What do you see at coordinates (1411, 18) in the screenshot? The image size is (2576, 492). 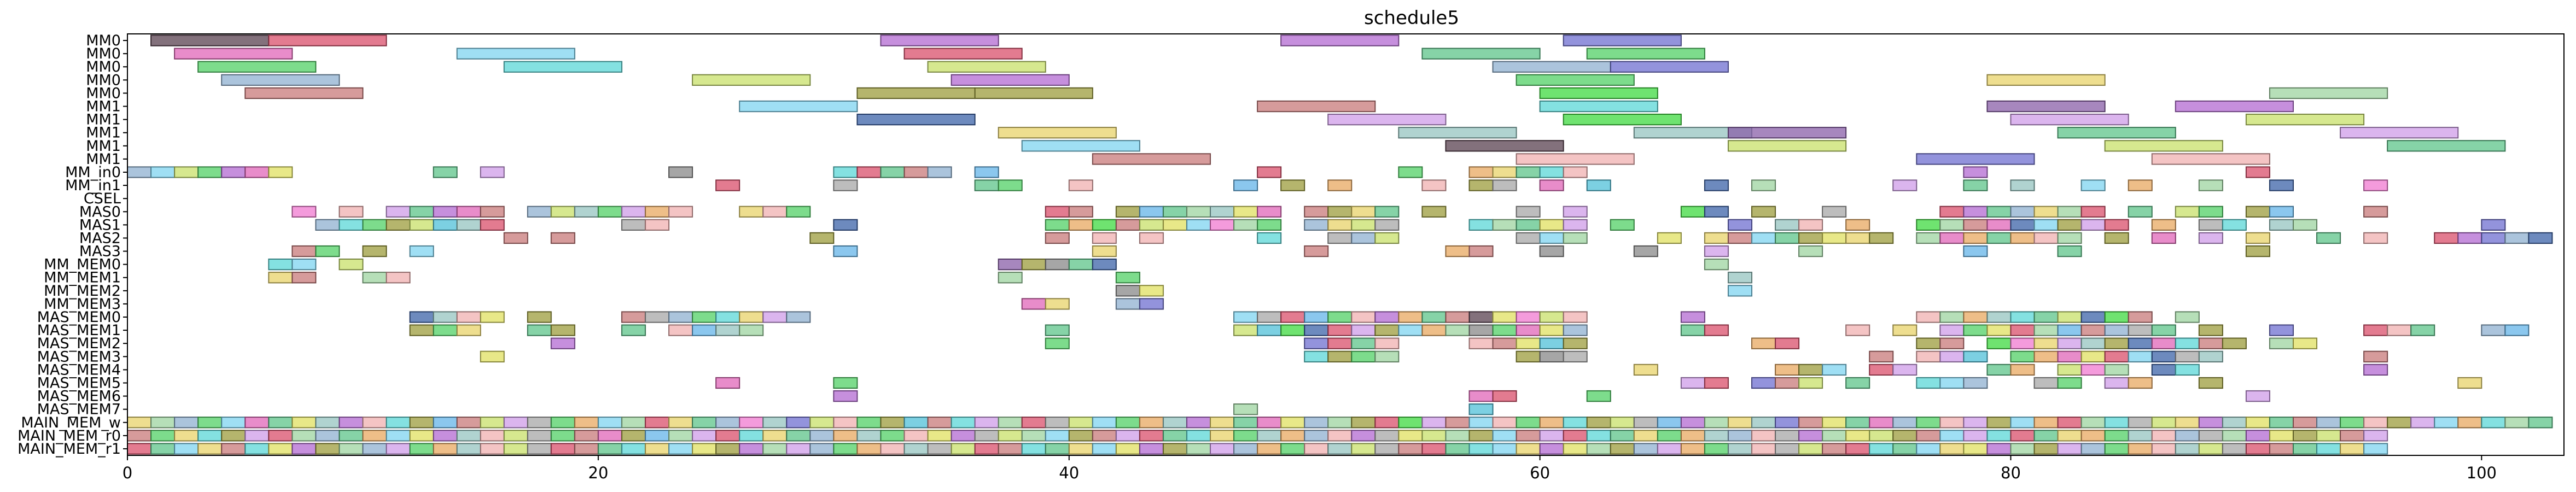 I see `chart-title: schedule5` at bounding box center [1411, 18].